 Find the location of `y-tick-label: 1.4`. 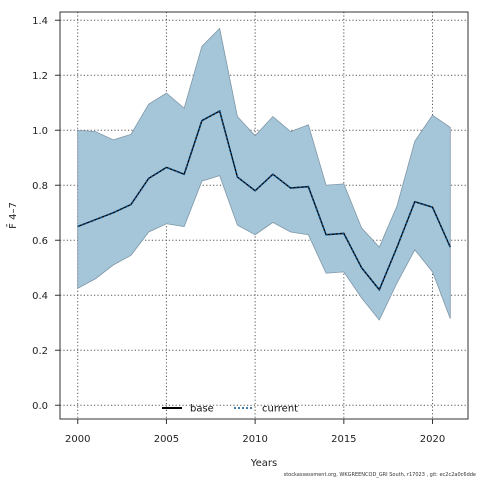

y-tick-label: 1.4 is located at coordinates (40, 21).